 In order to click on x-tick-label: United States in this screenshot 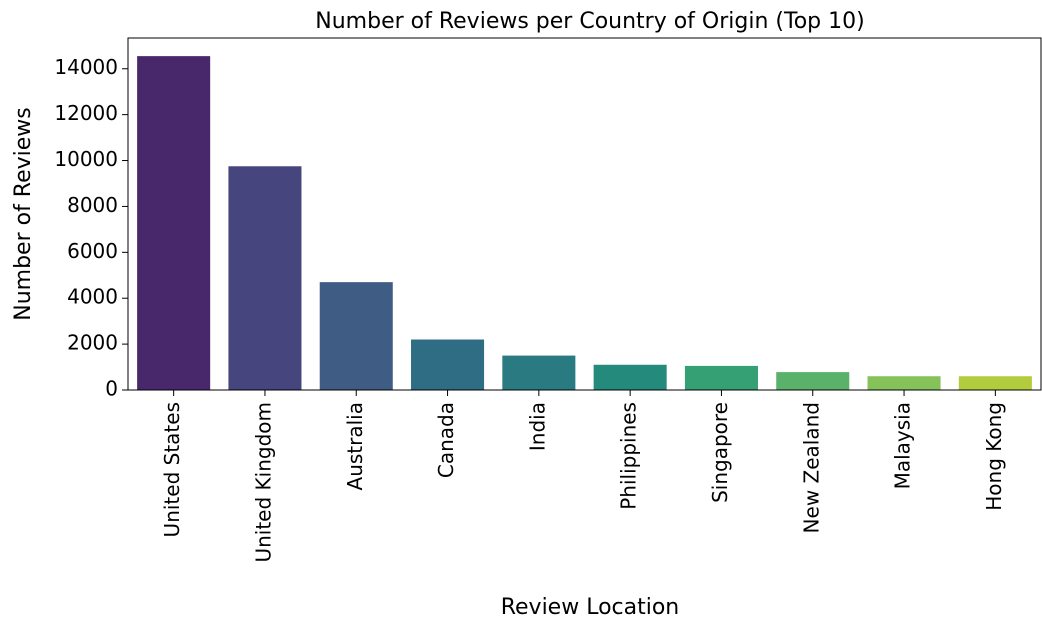, I will do `click(172, 469)`.